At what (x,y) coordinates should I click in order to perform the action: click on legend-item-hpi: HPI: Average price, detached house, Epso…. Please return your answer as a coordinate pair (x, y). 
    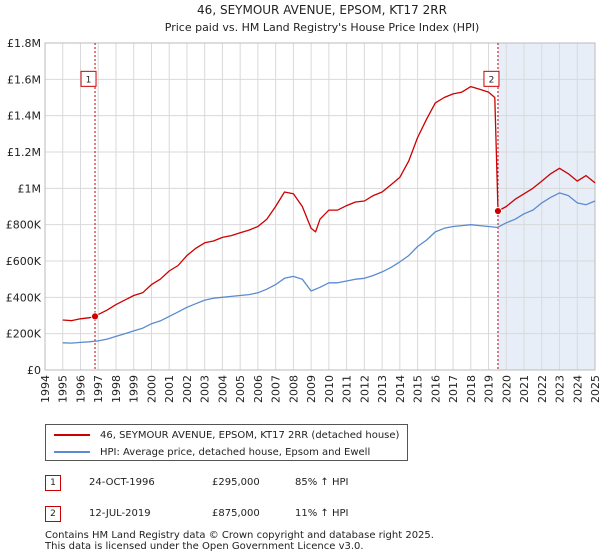
    Looking at the image, I should click on (212, 452).